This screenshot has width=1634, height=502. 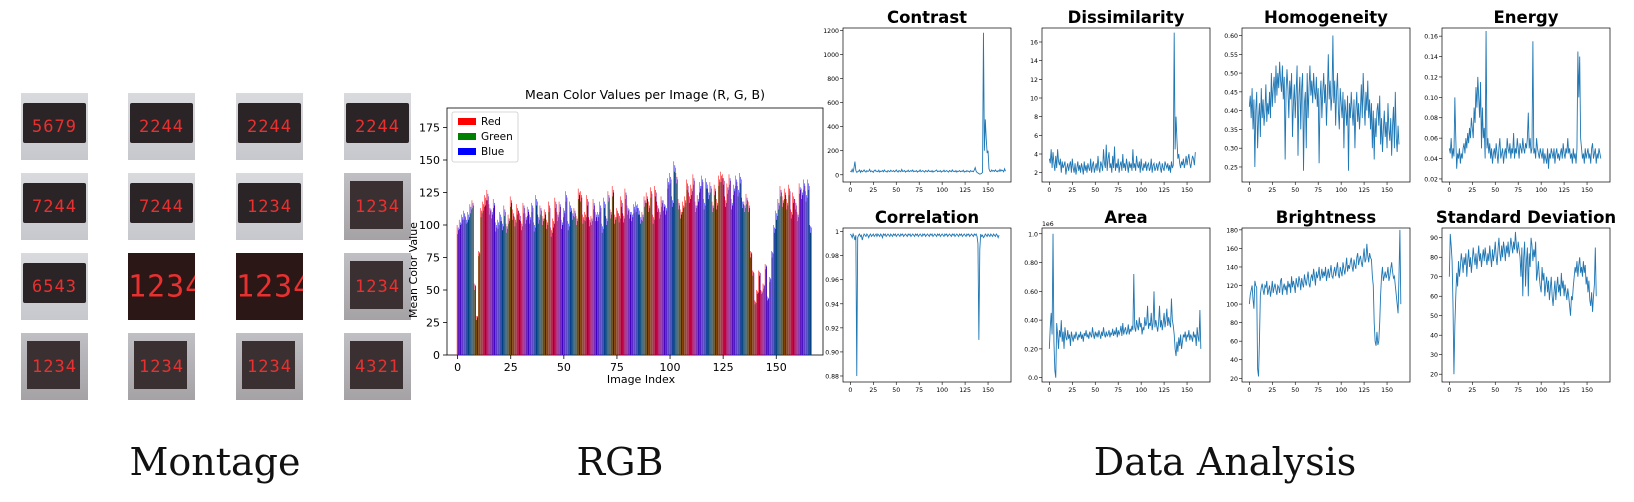 I want to click on display-digits: 6543, so click(x=54, y=286).